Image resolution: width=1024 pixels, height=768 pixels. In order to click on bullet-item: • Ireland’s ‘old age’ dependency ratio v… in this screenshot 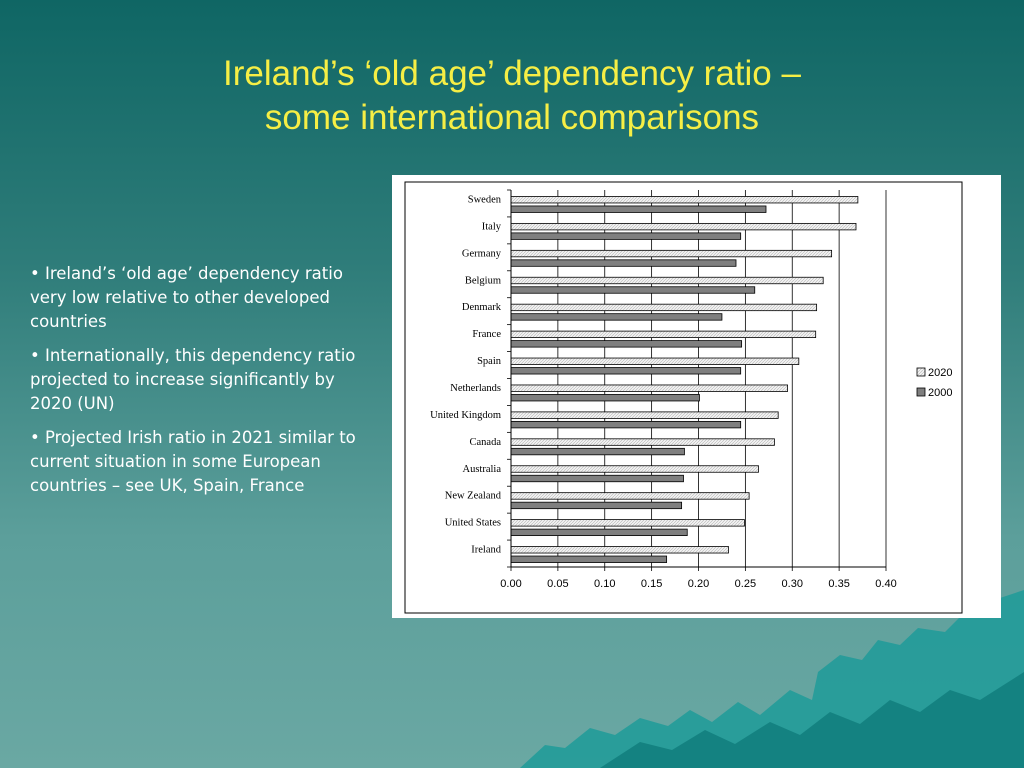, I will do `click(186, 297)`.